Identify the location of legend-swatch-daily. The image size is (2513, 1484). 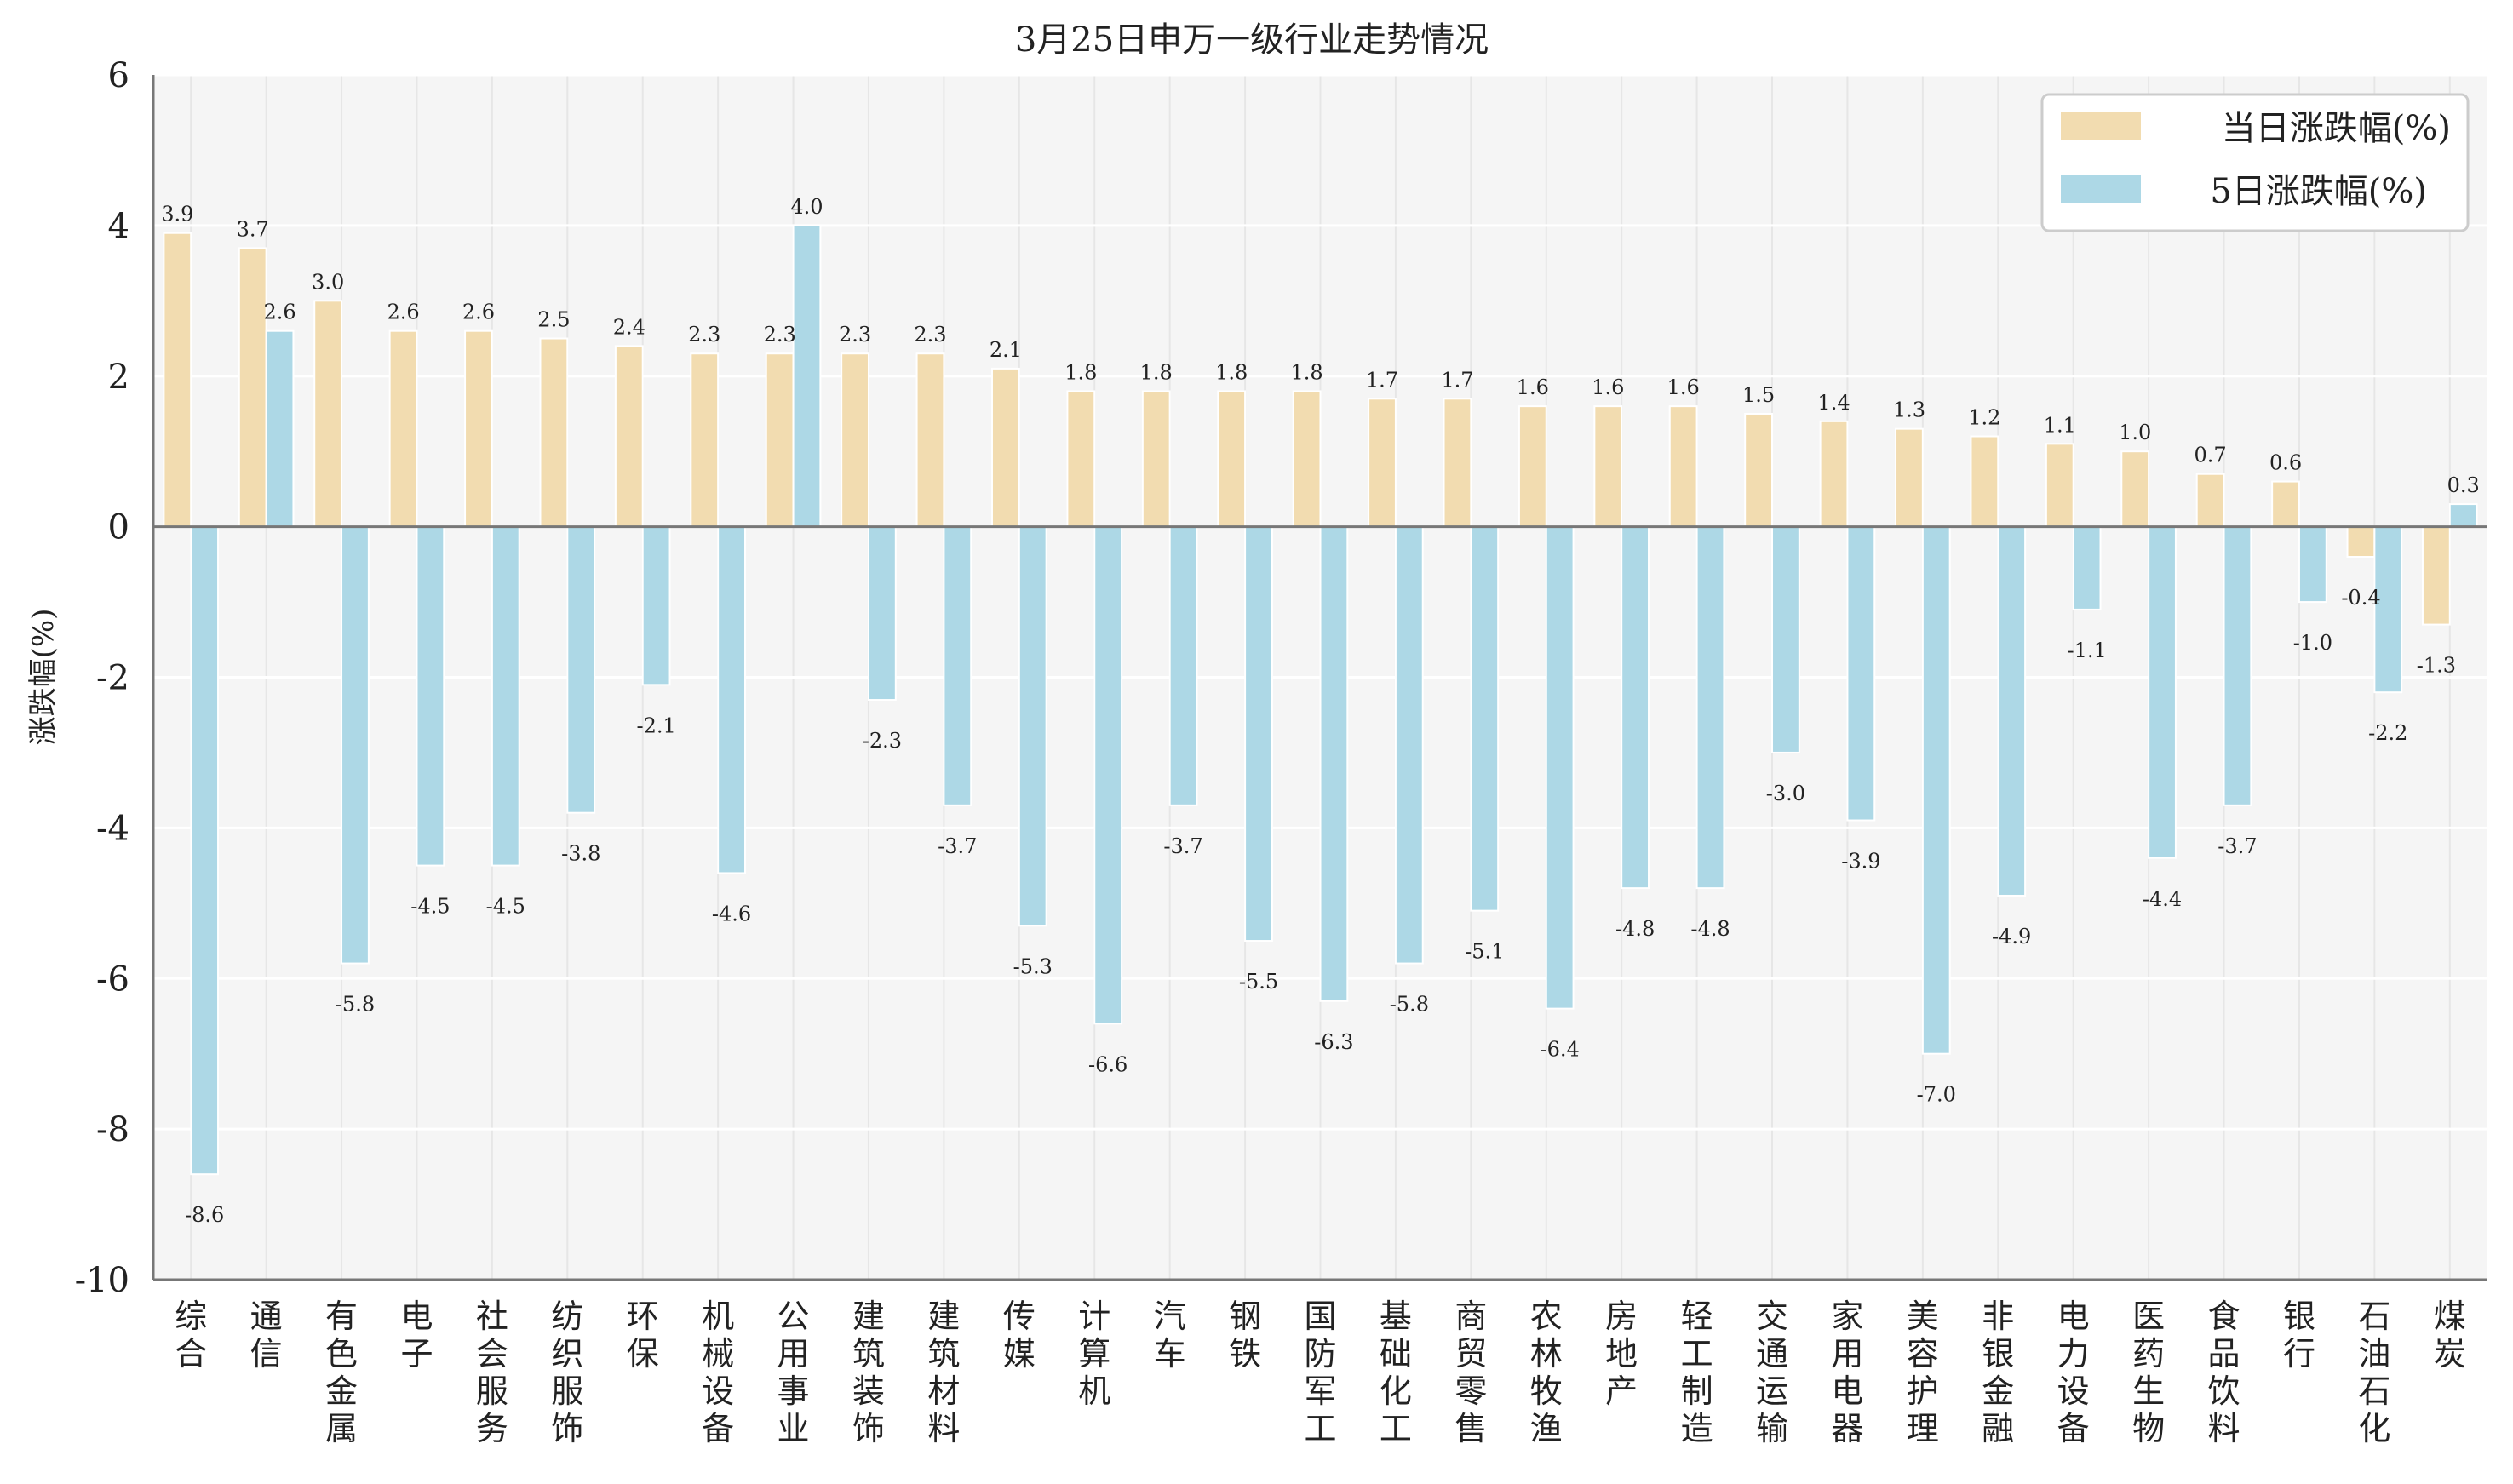
(2101, 126).